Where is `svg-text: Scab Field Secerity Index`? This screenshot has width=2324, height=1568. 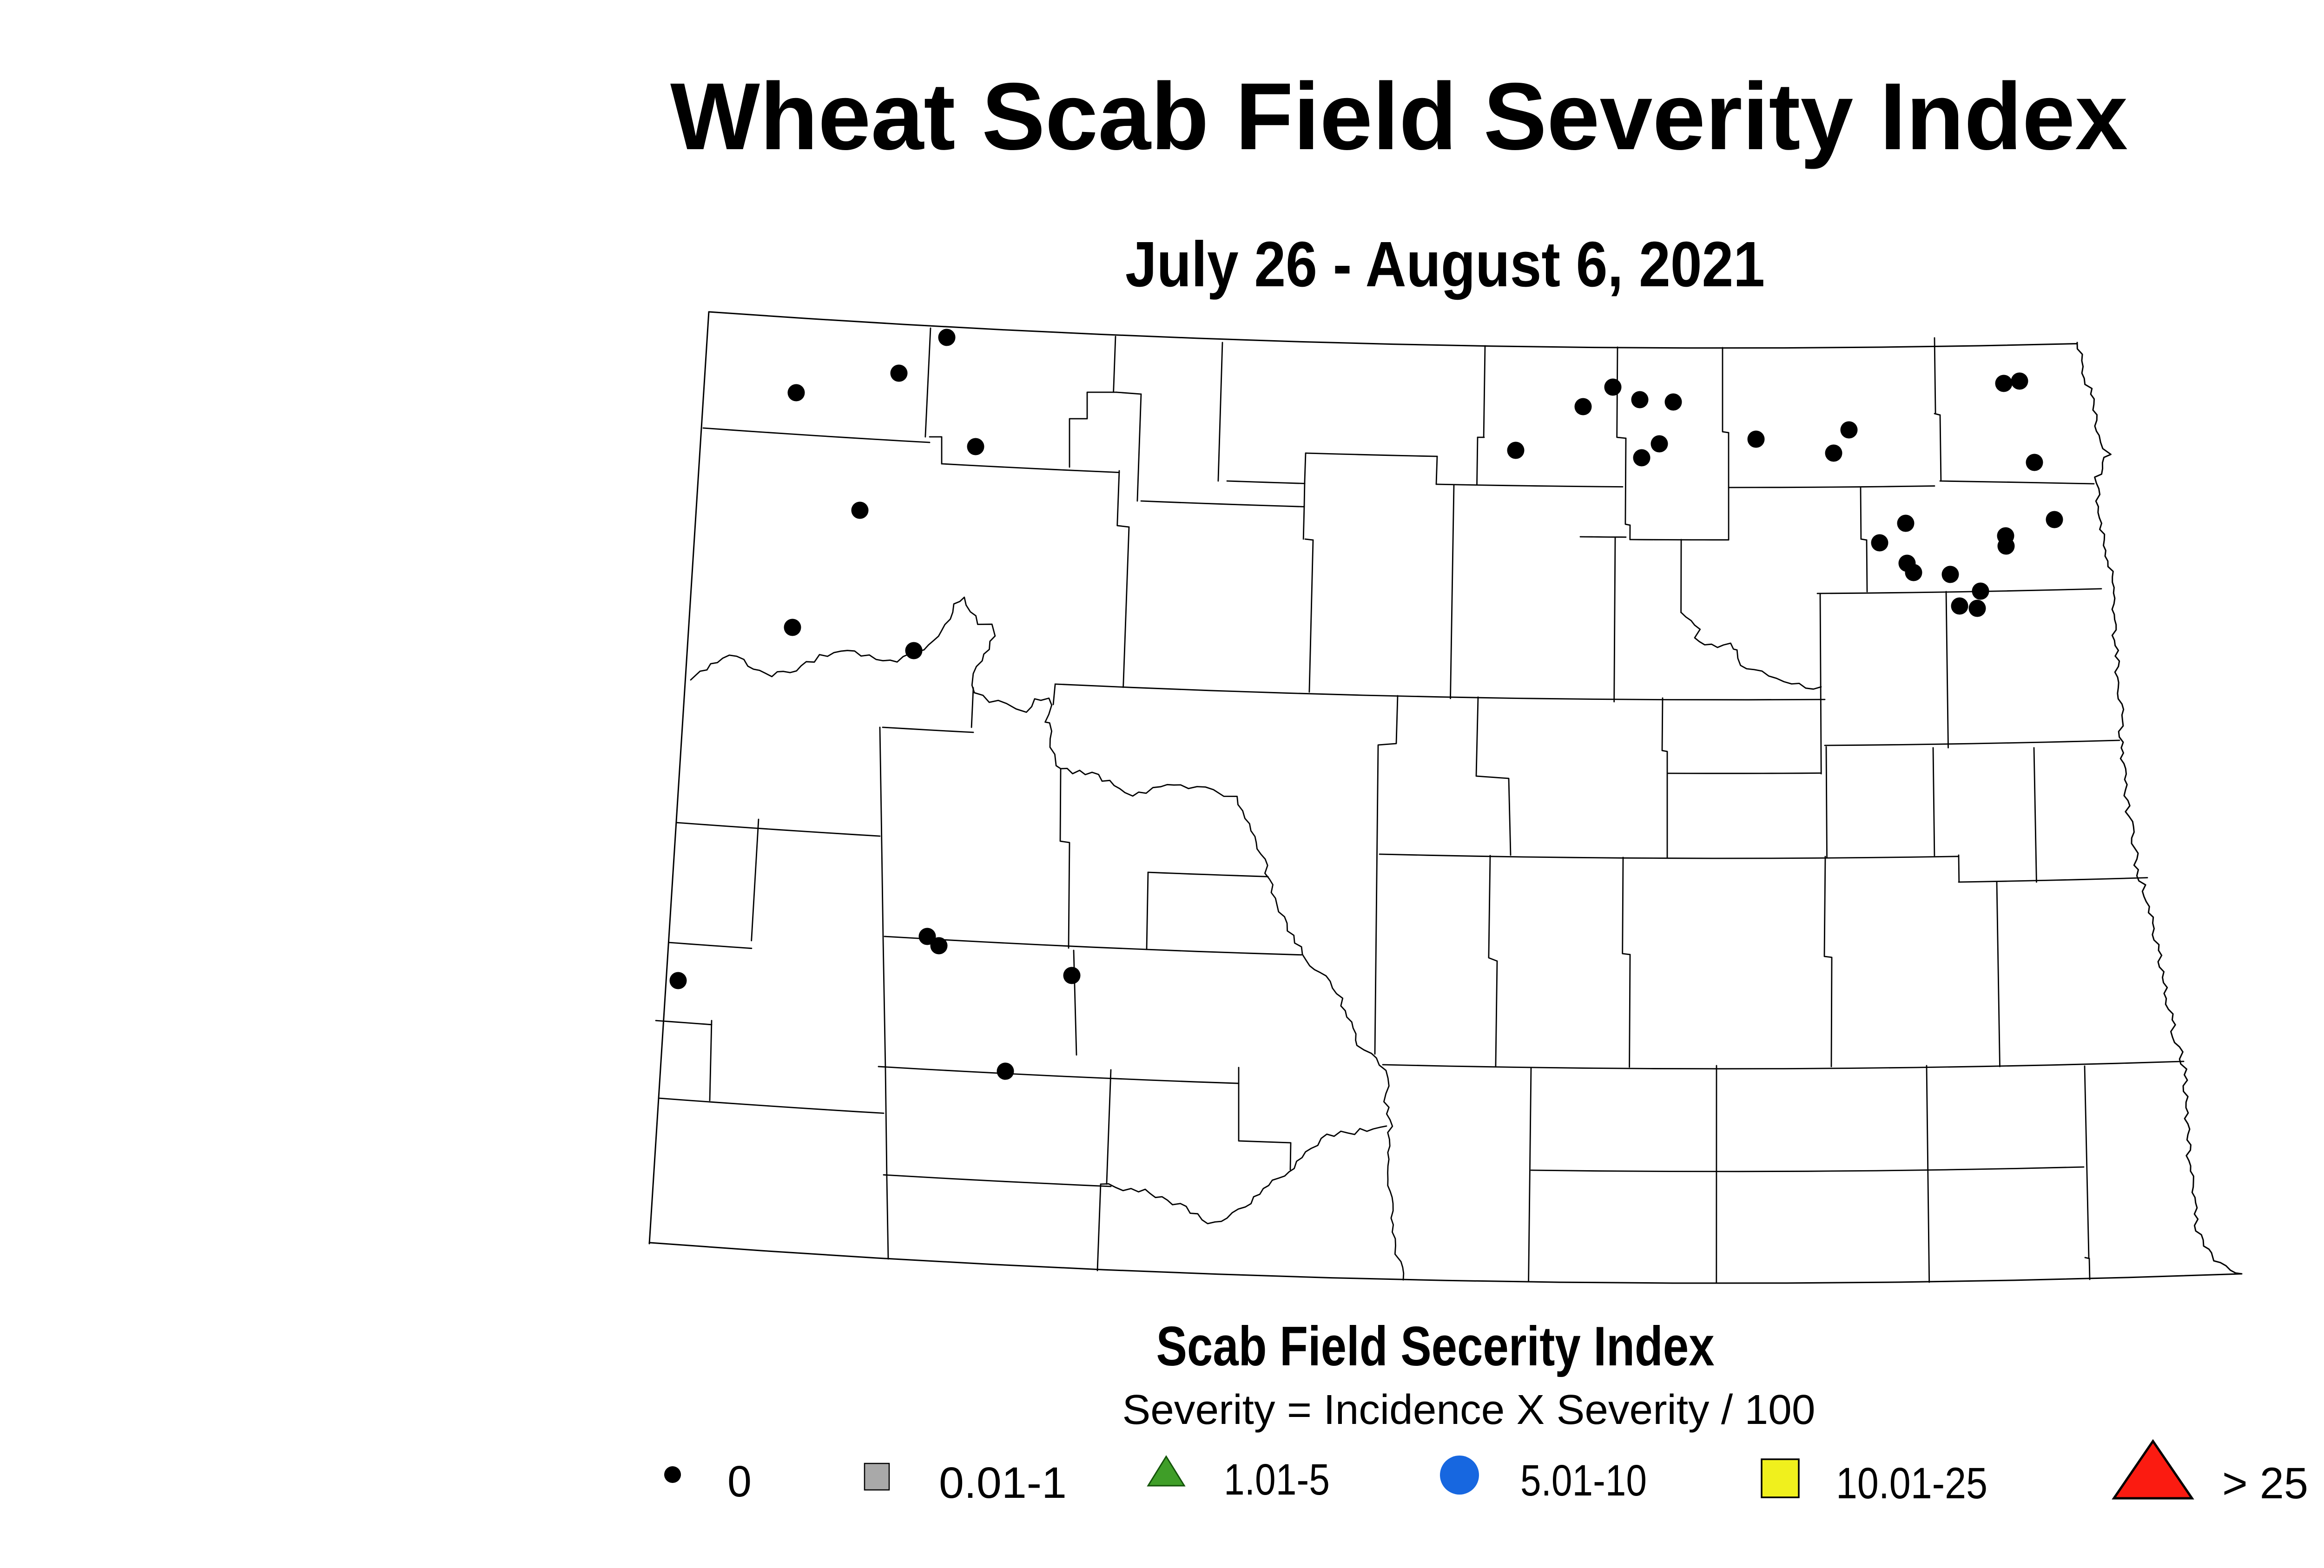
svg-text: Scab Field Secerity Index is located at coordinates (1435, 1346).